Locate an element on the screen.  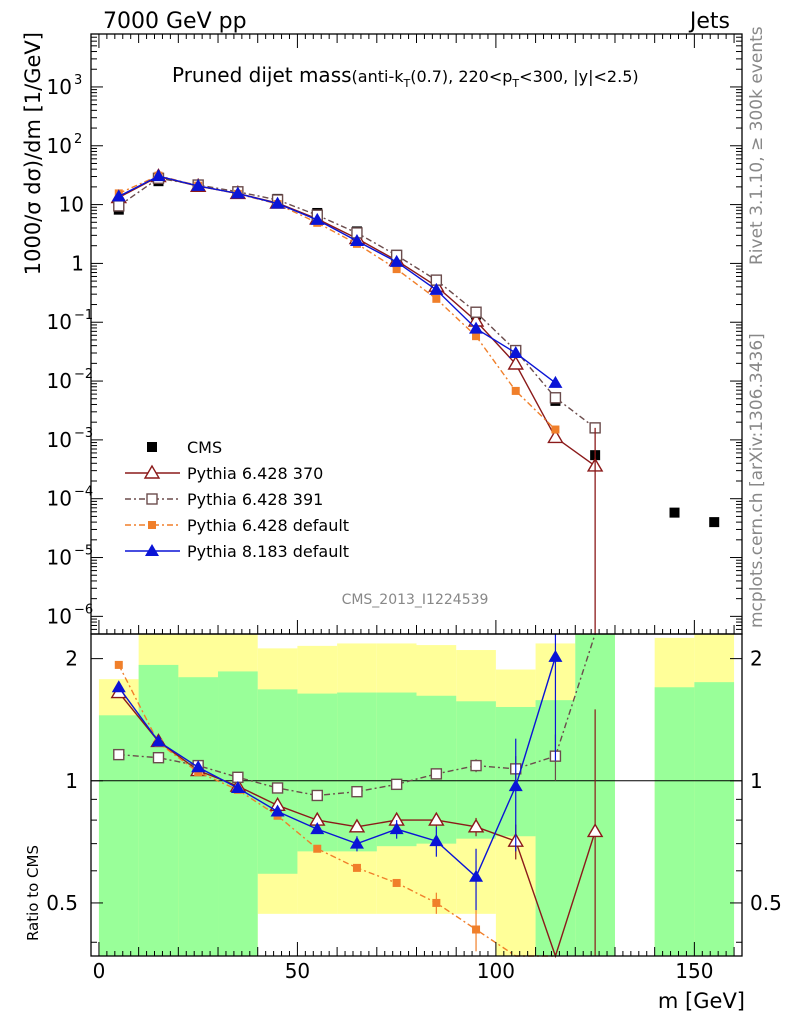
ratio-y-axis-title: Ratio to CMS is located at coordinates (33, 893).